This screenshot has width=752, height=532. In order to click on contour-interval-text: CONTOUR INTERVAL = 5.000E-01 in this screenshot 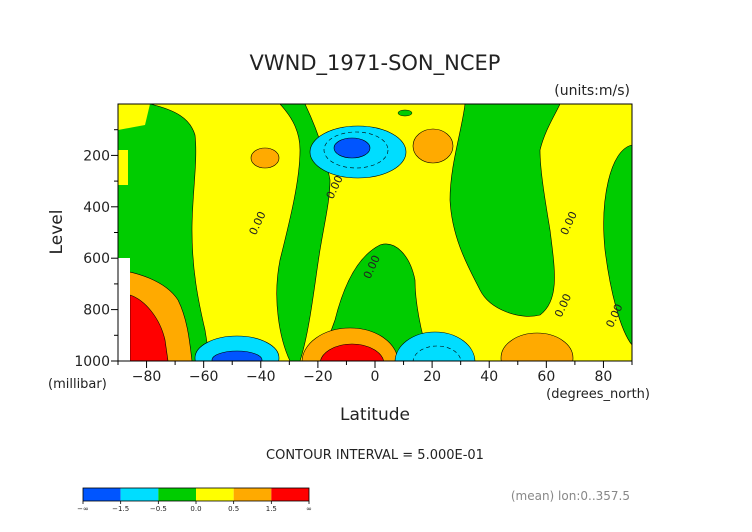, I will do `click(375, 455)`.